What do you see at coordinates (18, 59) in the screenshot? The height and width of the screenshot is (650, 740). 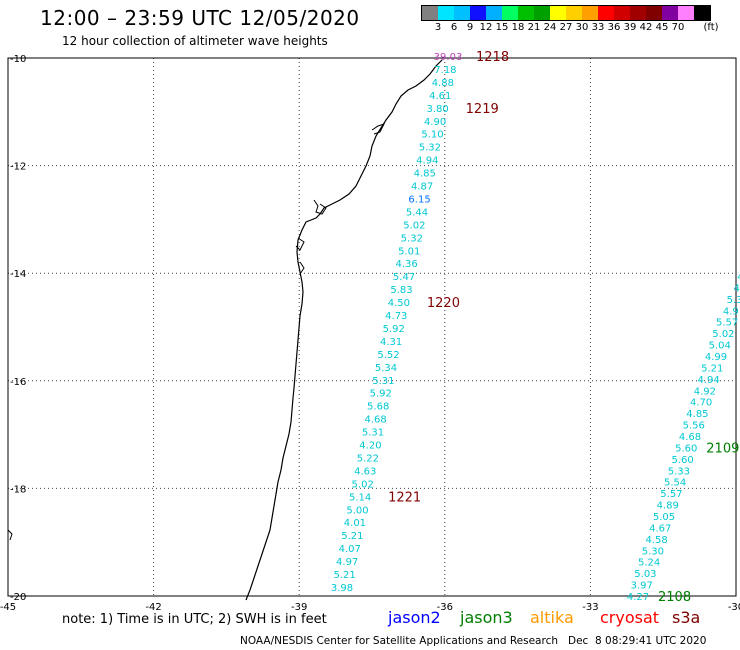 I see `y-tick-label: -10` at bounding box center [18, 59].